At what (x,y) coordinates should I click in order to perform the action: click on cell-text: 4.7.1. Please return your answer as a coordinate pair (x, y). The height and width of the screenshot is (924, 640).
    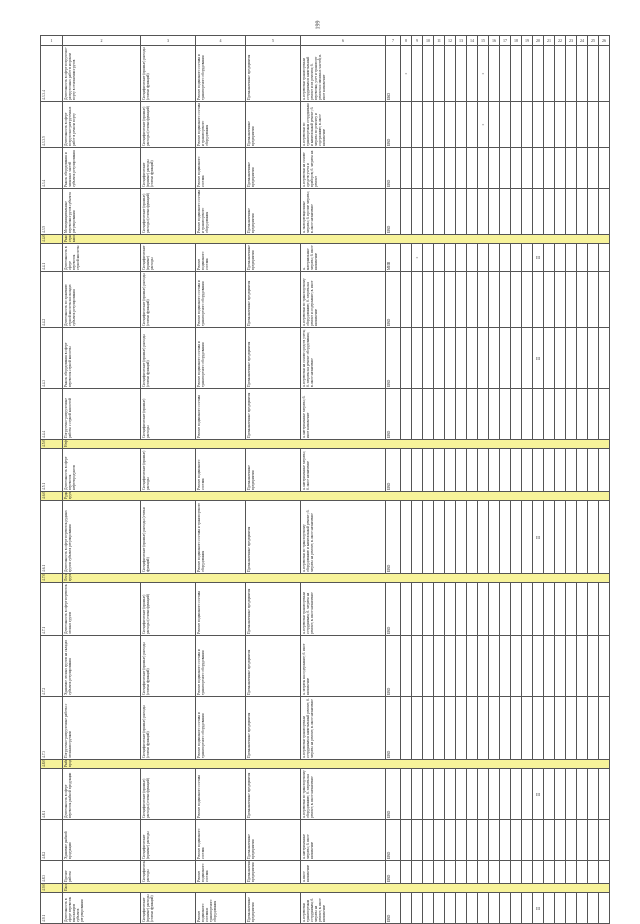
    Looking at the image, I should click on (44, 630).